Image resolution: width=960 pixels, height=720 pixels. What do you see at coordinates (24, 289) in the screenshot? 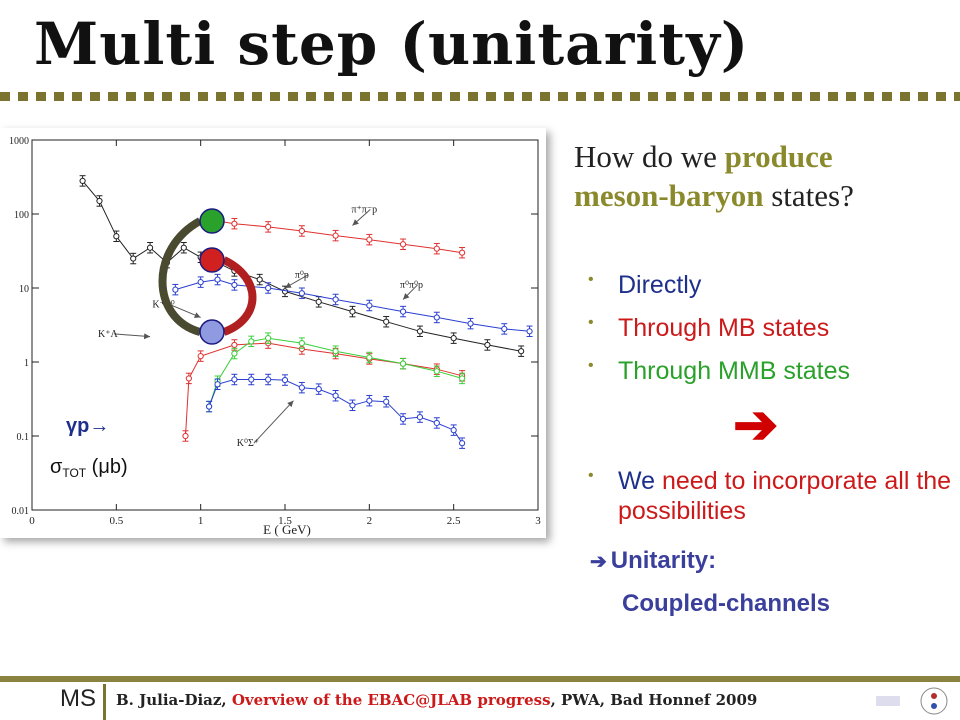
I see `y-tick-label: 10` at bounding box center [24, 289].